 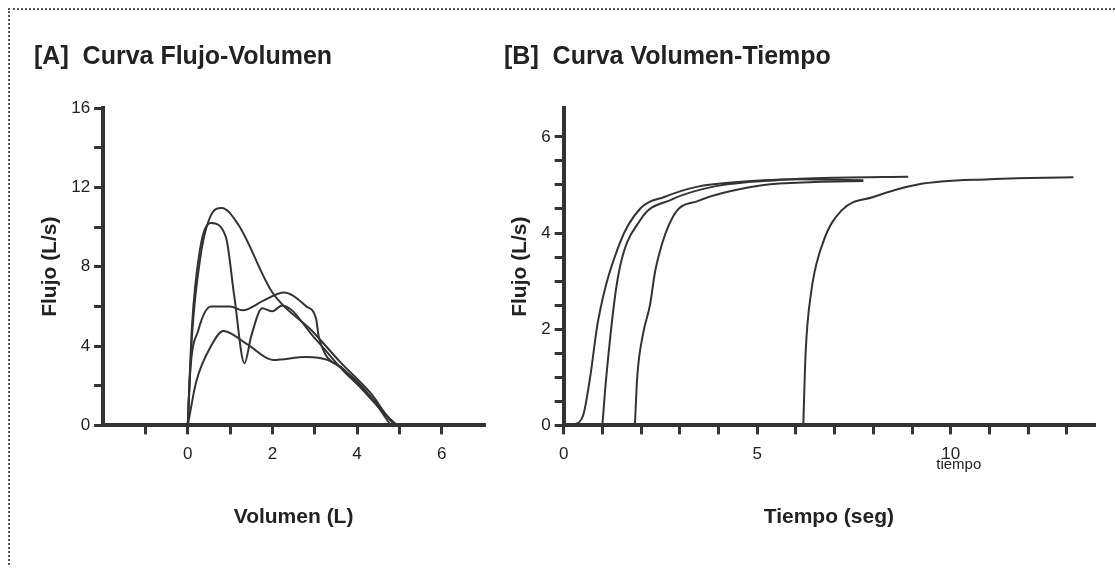 What do you see at coordinates (272, 454) in the screenshot?
I see `x-tick-label: 2` at bounding box center [272, 454].